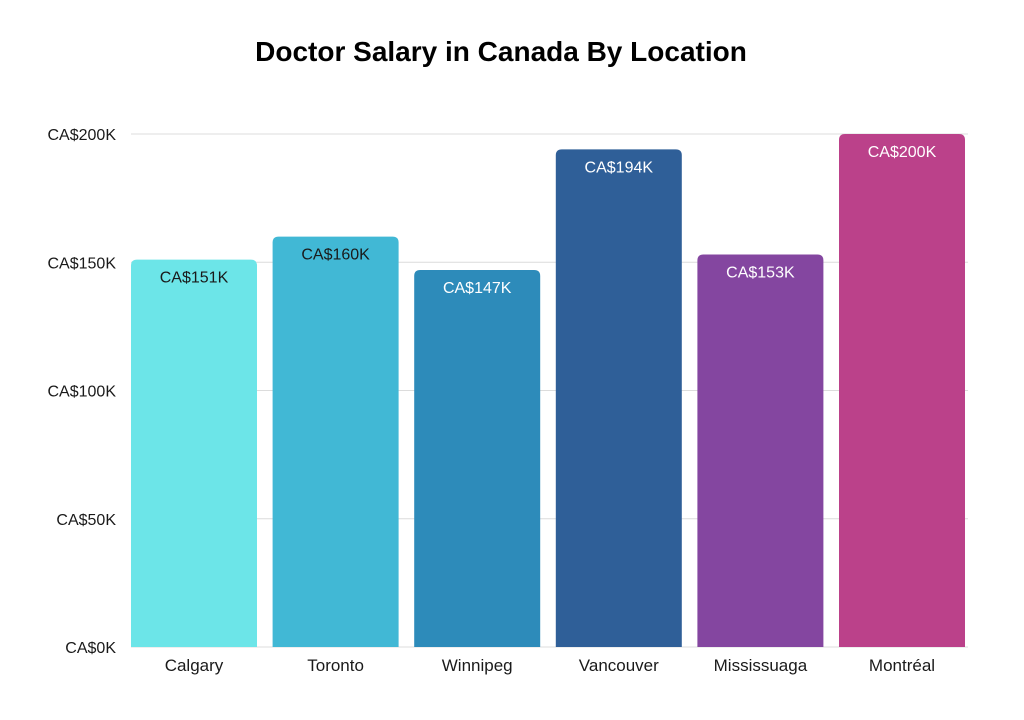  I want to click on data-label: CA$200K, so click(902, 152).